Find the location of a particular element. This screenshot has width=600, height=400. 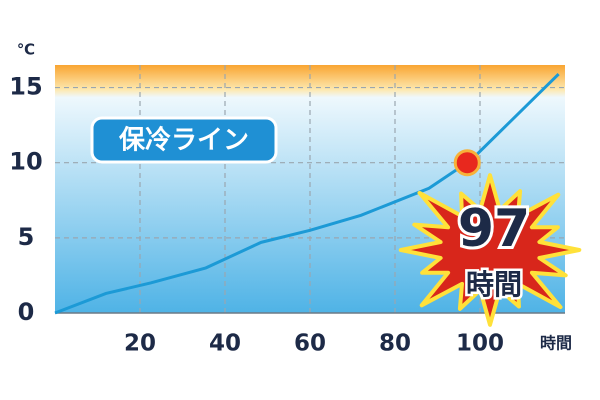

y-tick-label: 0 is located at coordinates (26, 312).